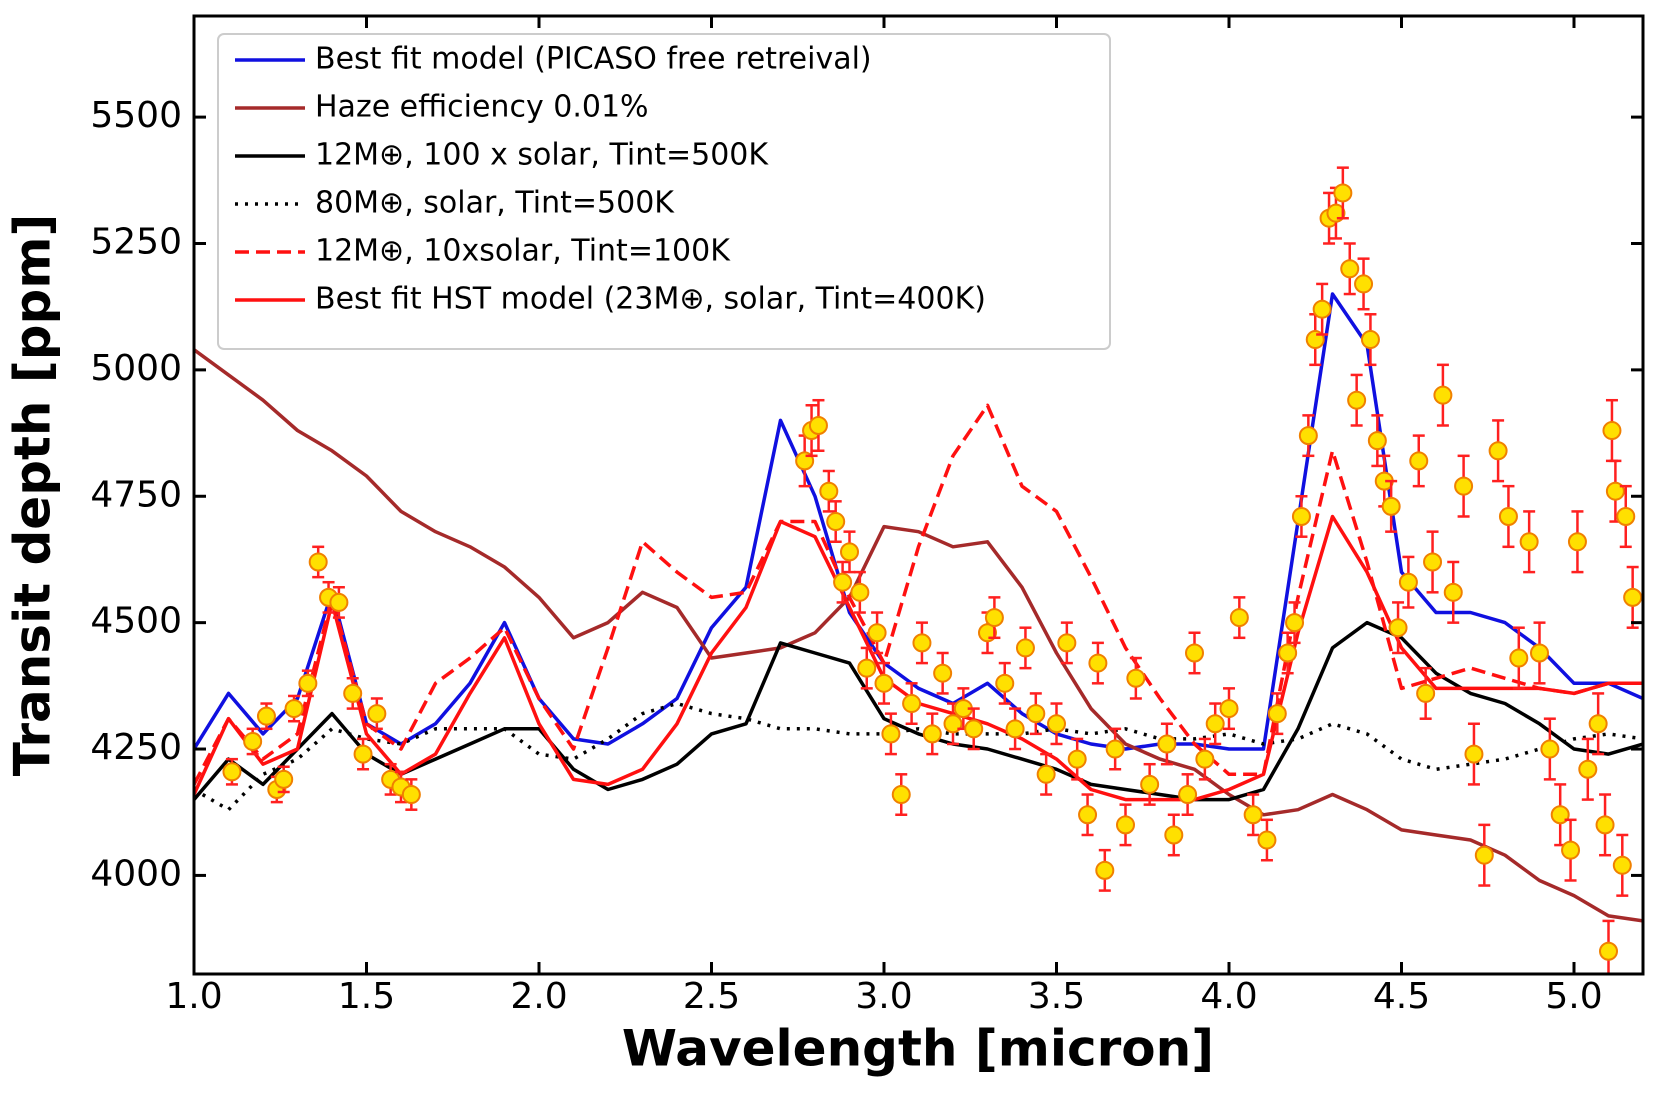  What do you see at coordinates (136, 621) in the screenshot?
I see `y-tick-label: 4500` at bounding box center [136, 621].